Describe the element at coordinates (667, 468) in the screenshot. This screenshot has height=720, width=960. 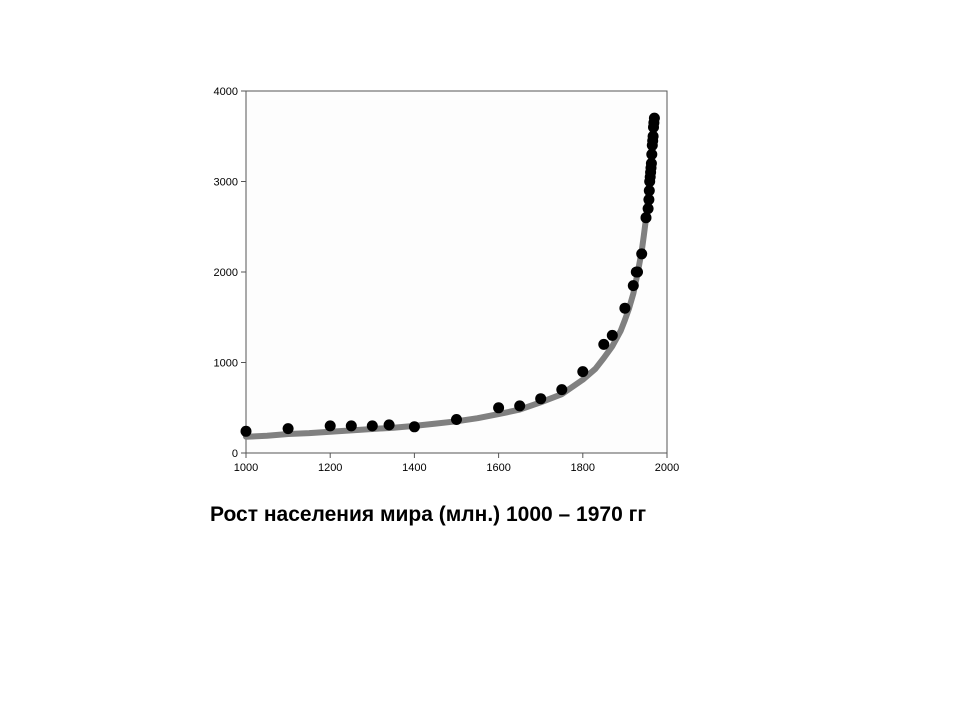
I see `x-tick-label: 2000` at that location.